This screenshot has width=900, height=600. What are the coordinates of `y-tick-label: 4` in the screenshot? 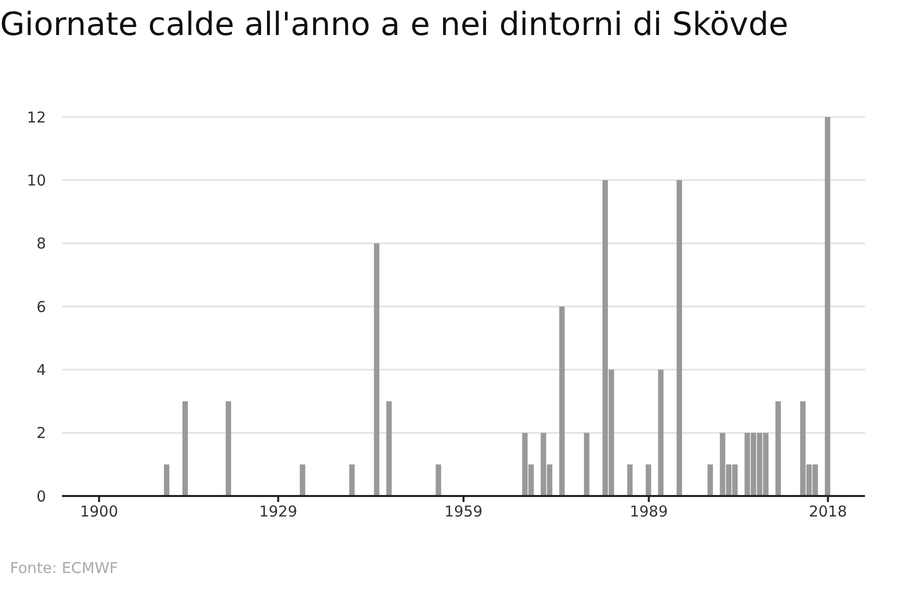 It's located at (41, 369).